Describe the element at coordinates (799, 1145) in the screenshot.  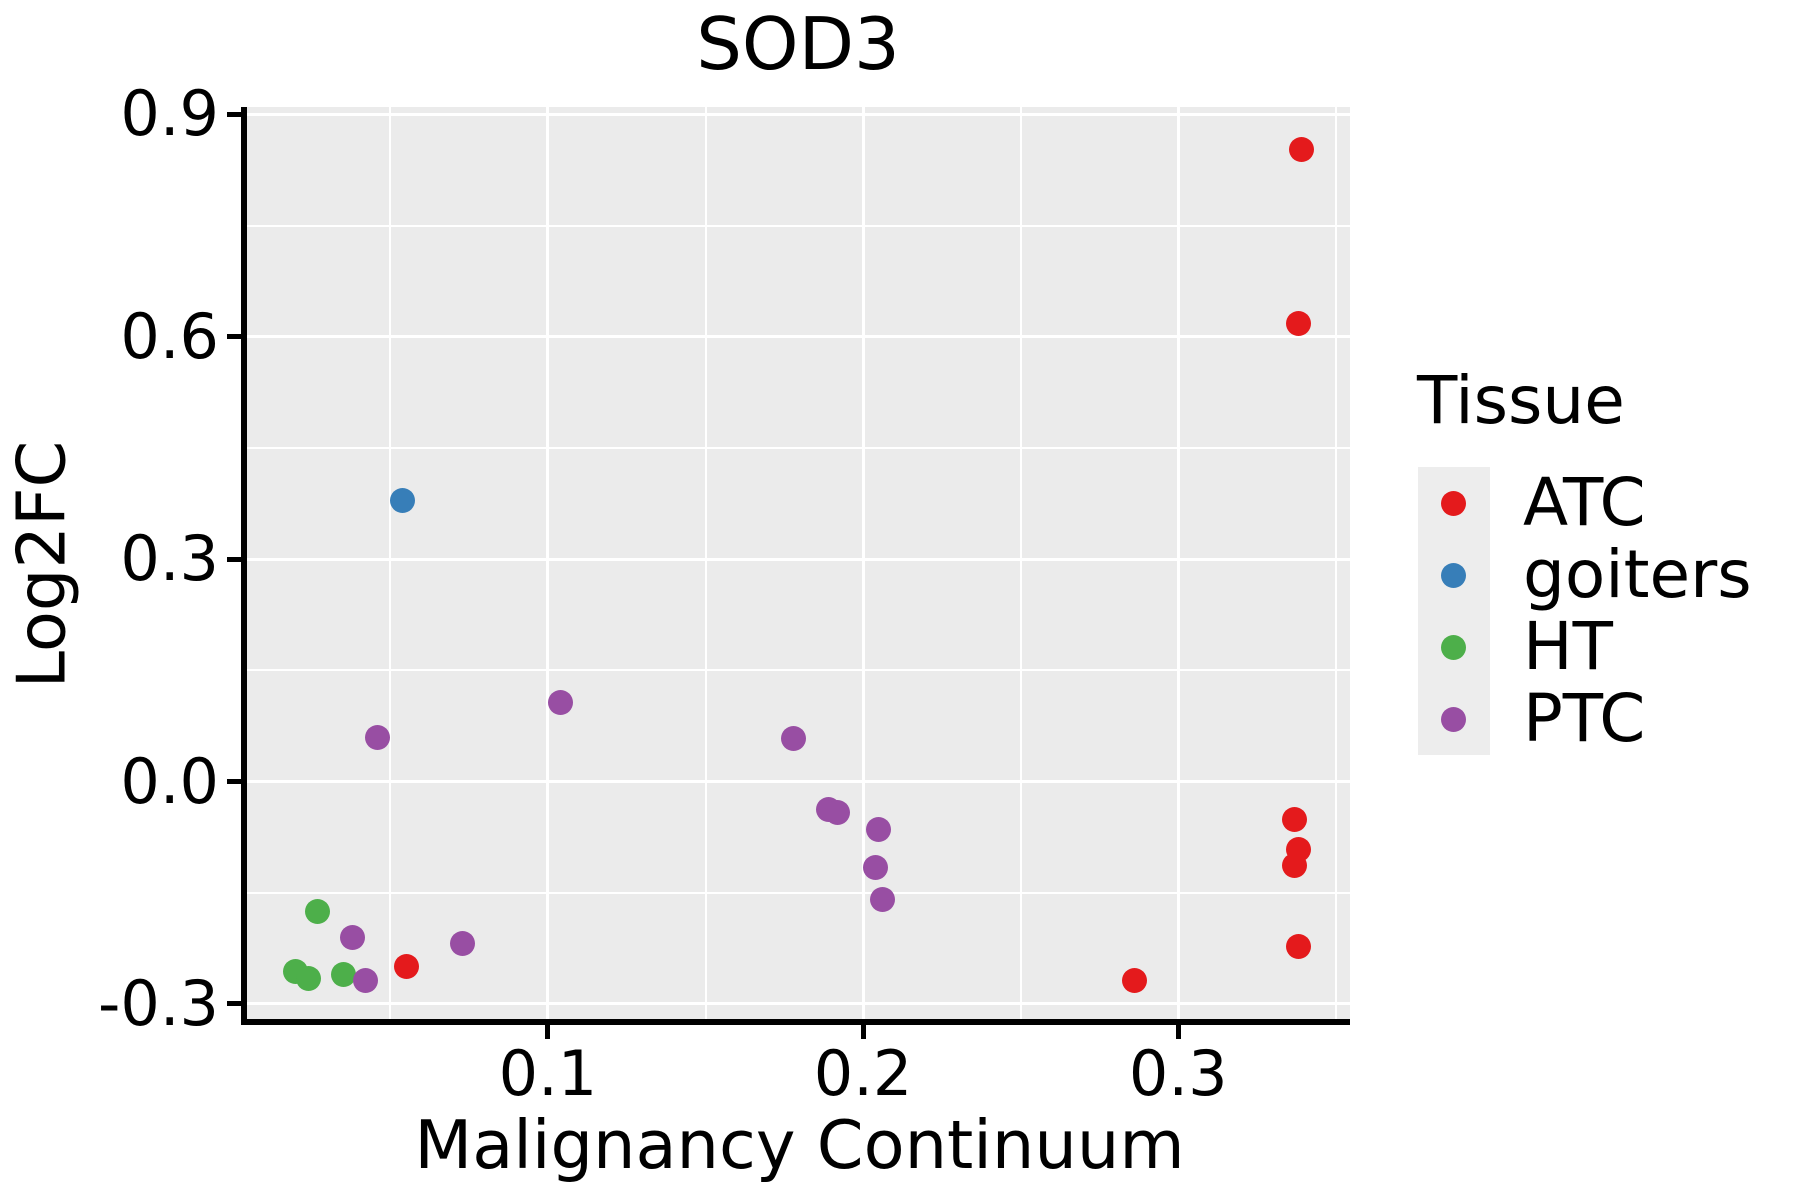
I see `x-axis-label: Malignancy Continuum` at that location.